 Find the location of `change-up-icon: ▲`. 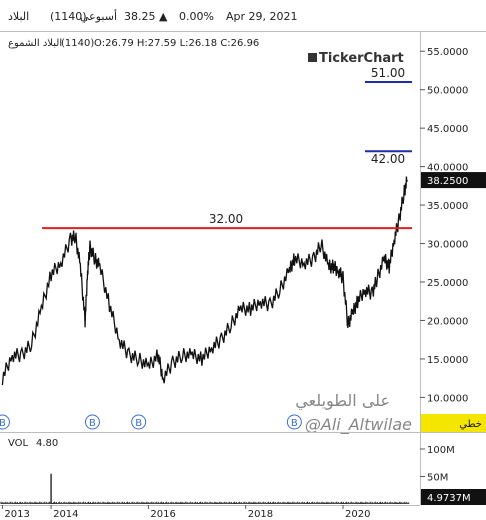

change-up-icon: ▲ is located at coordinates (163, 16).